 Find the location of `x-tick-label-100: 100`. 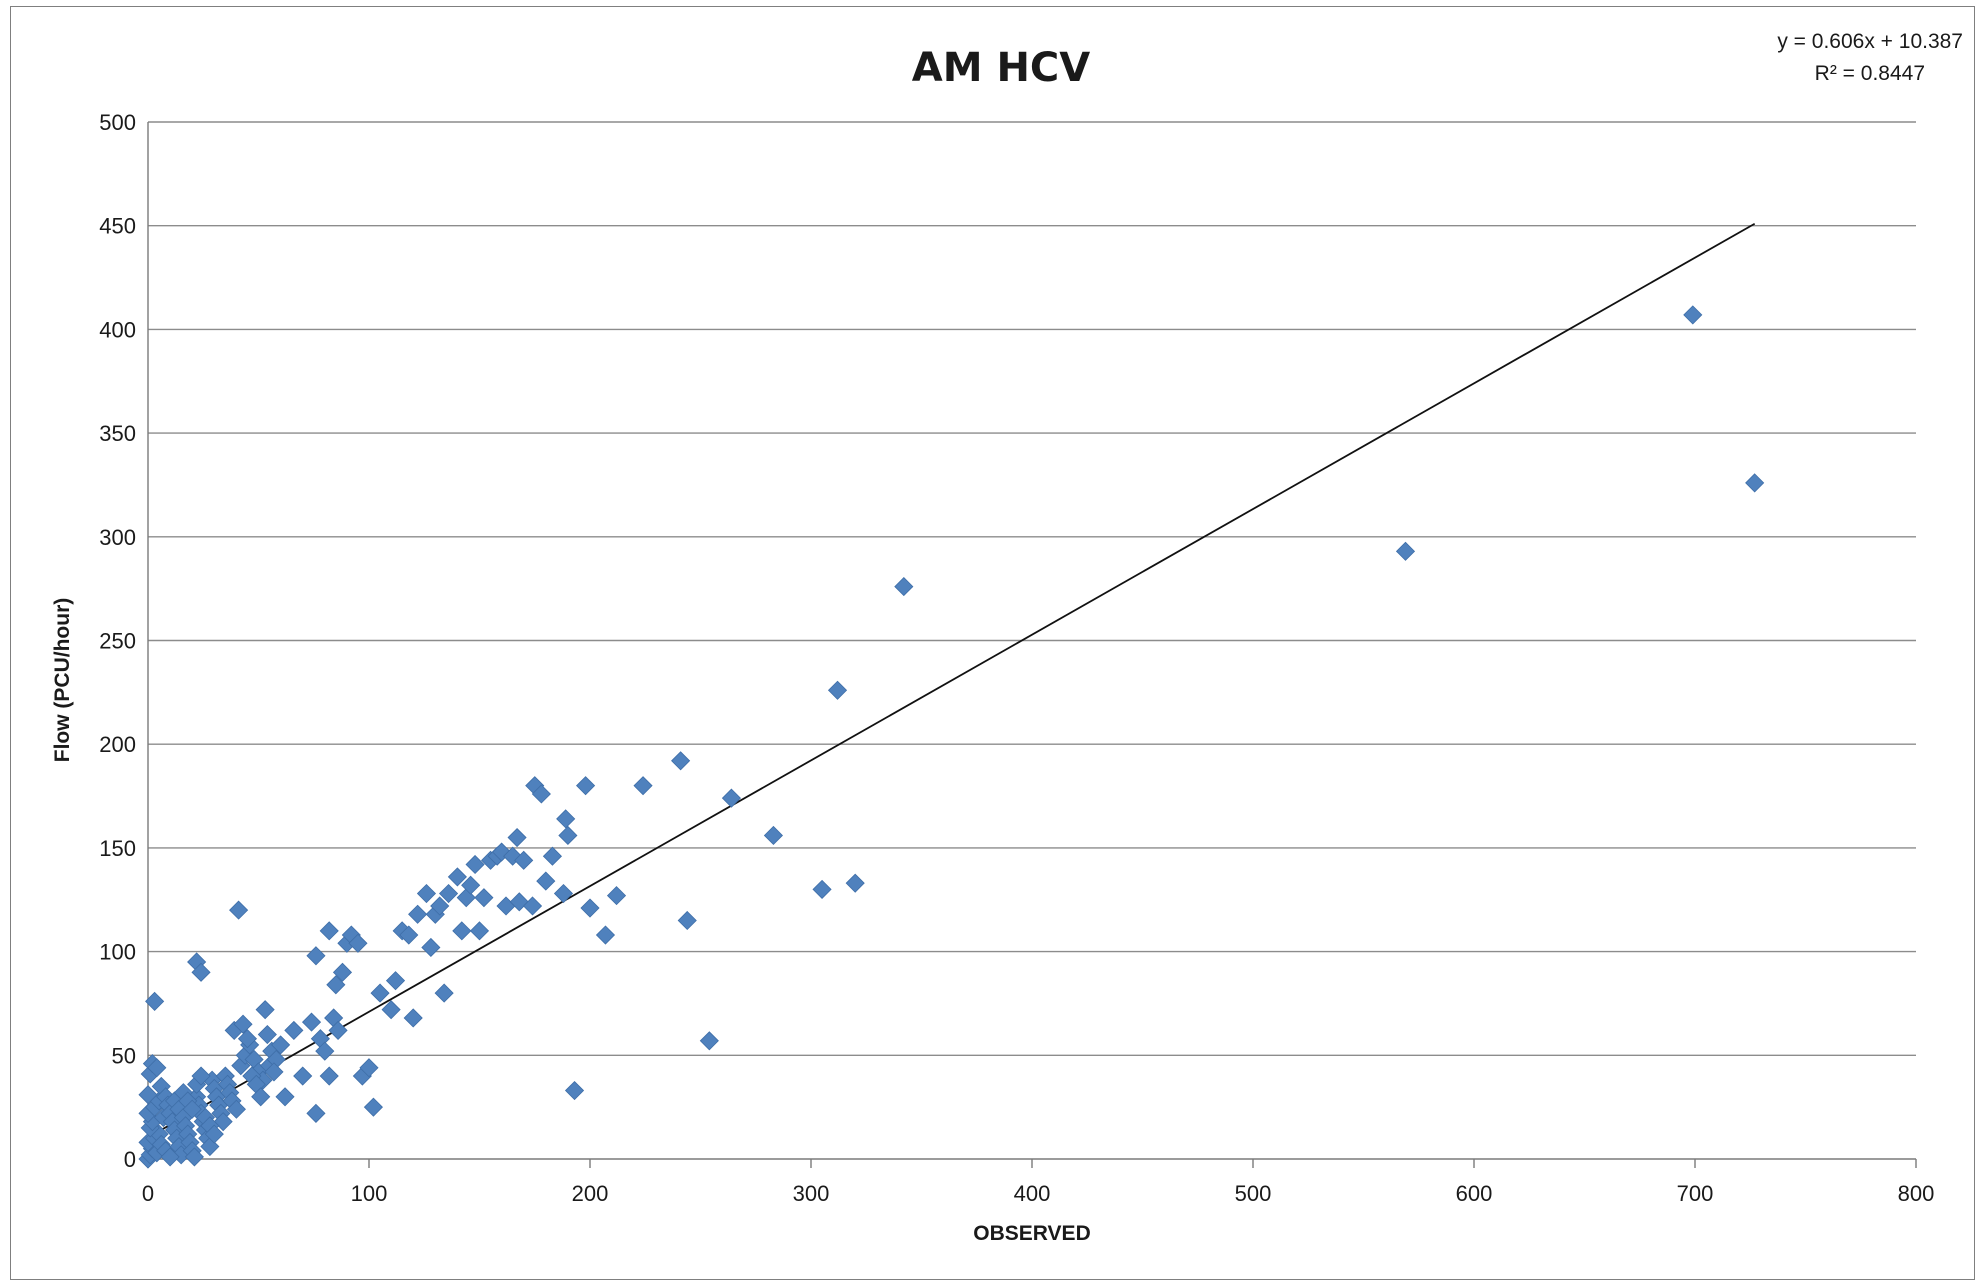

x-tick-label-100: 100 is located at coordinates (369, 1193).